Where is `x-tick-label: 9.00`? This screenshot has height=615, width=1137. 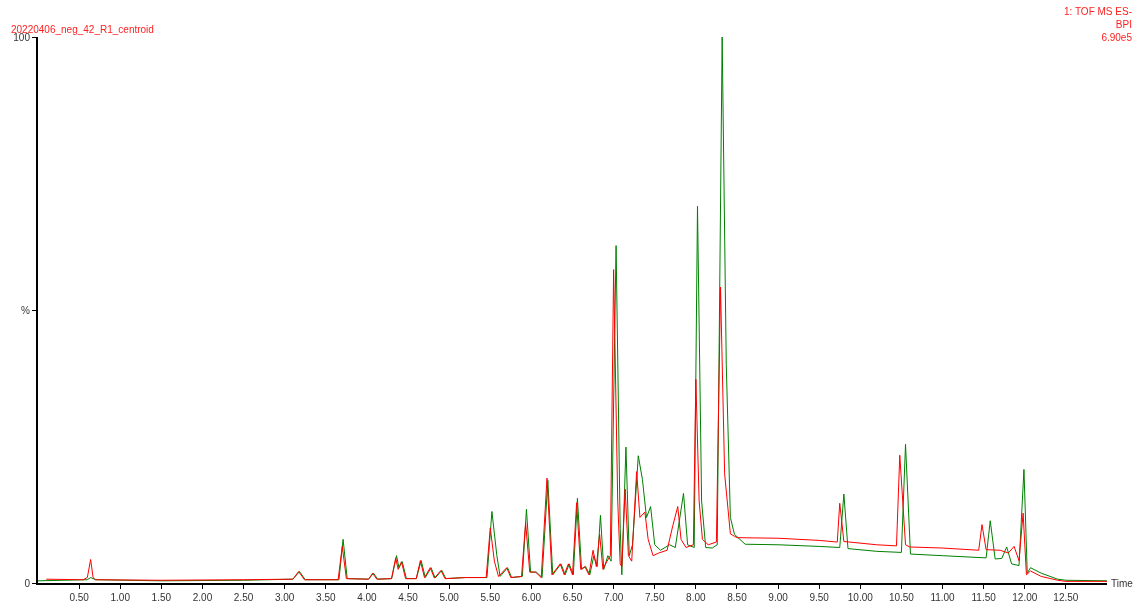
x-tick-label: 9.00 is located at coordinates (778, 597).